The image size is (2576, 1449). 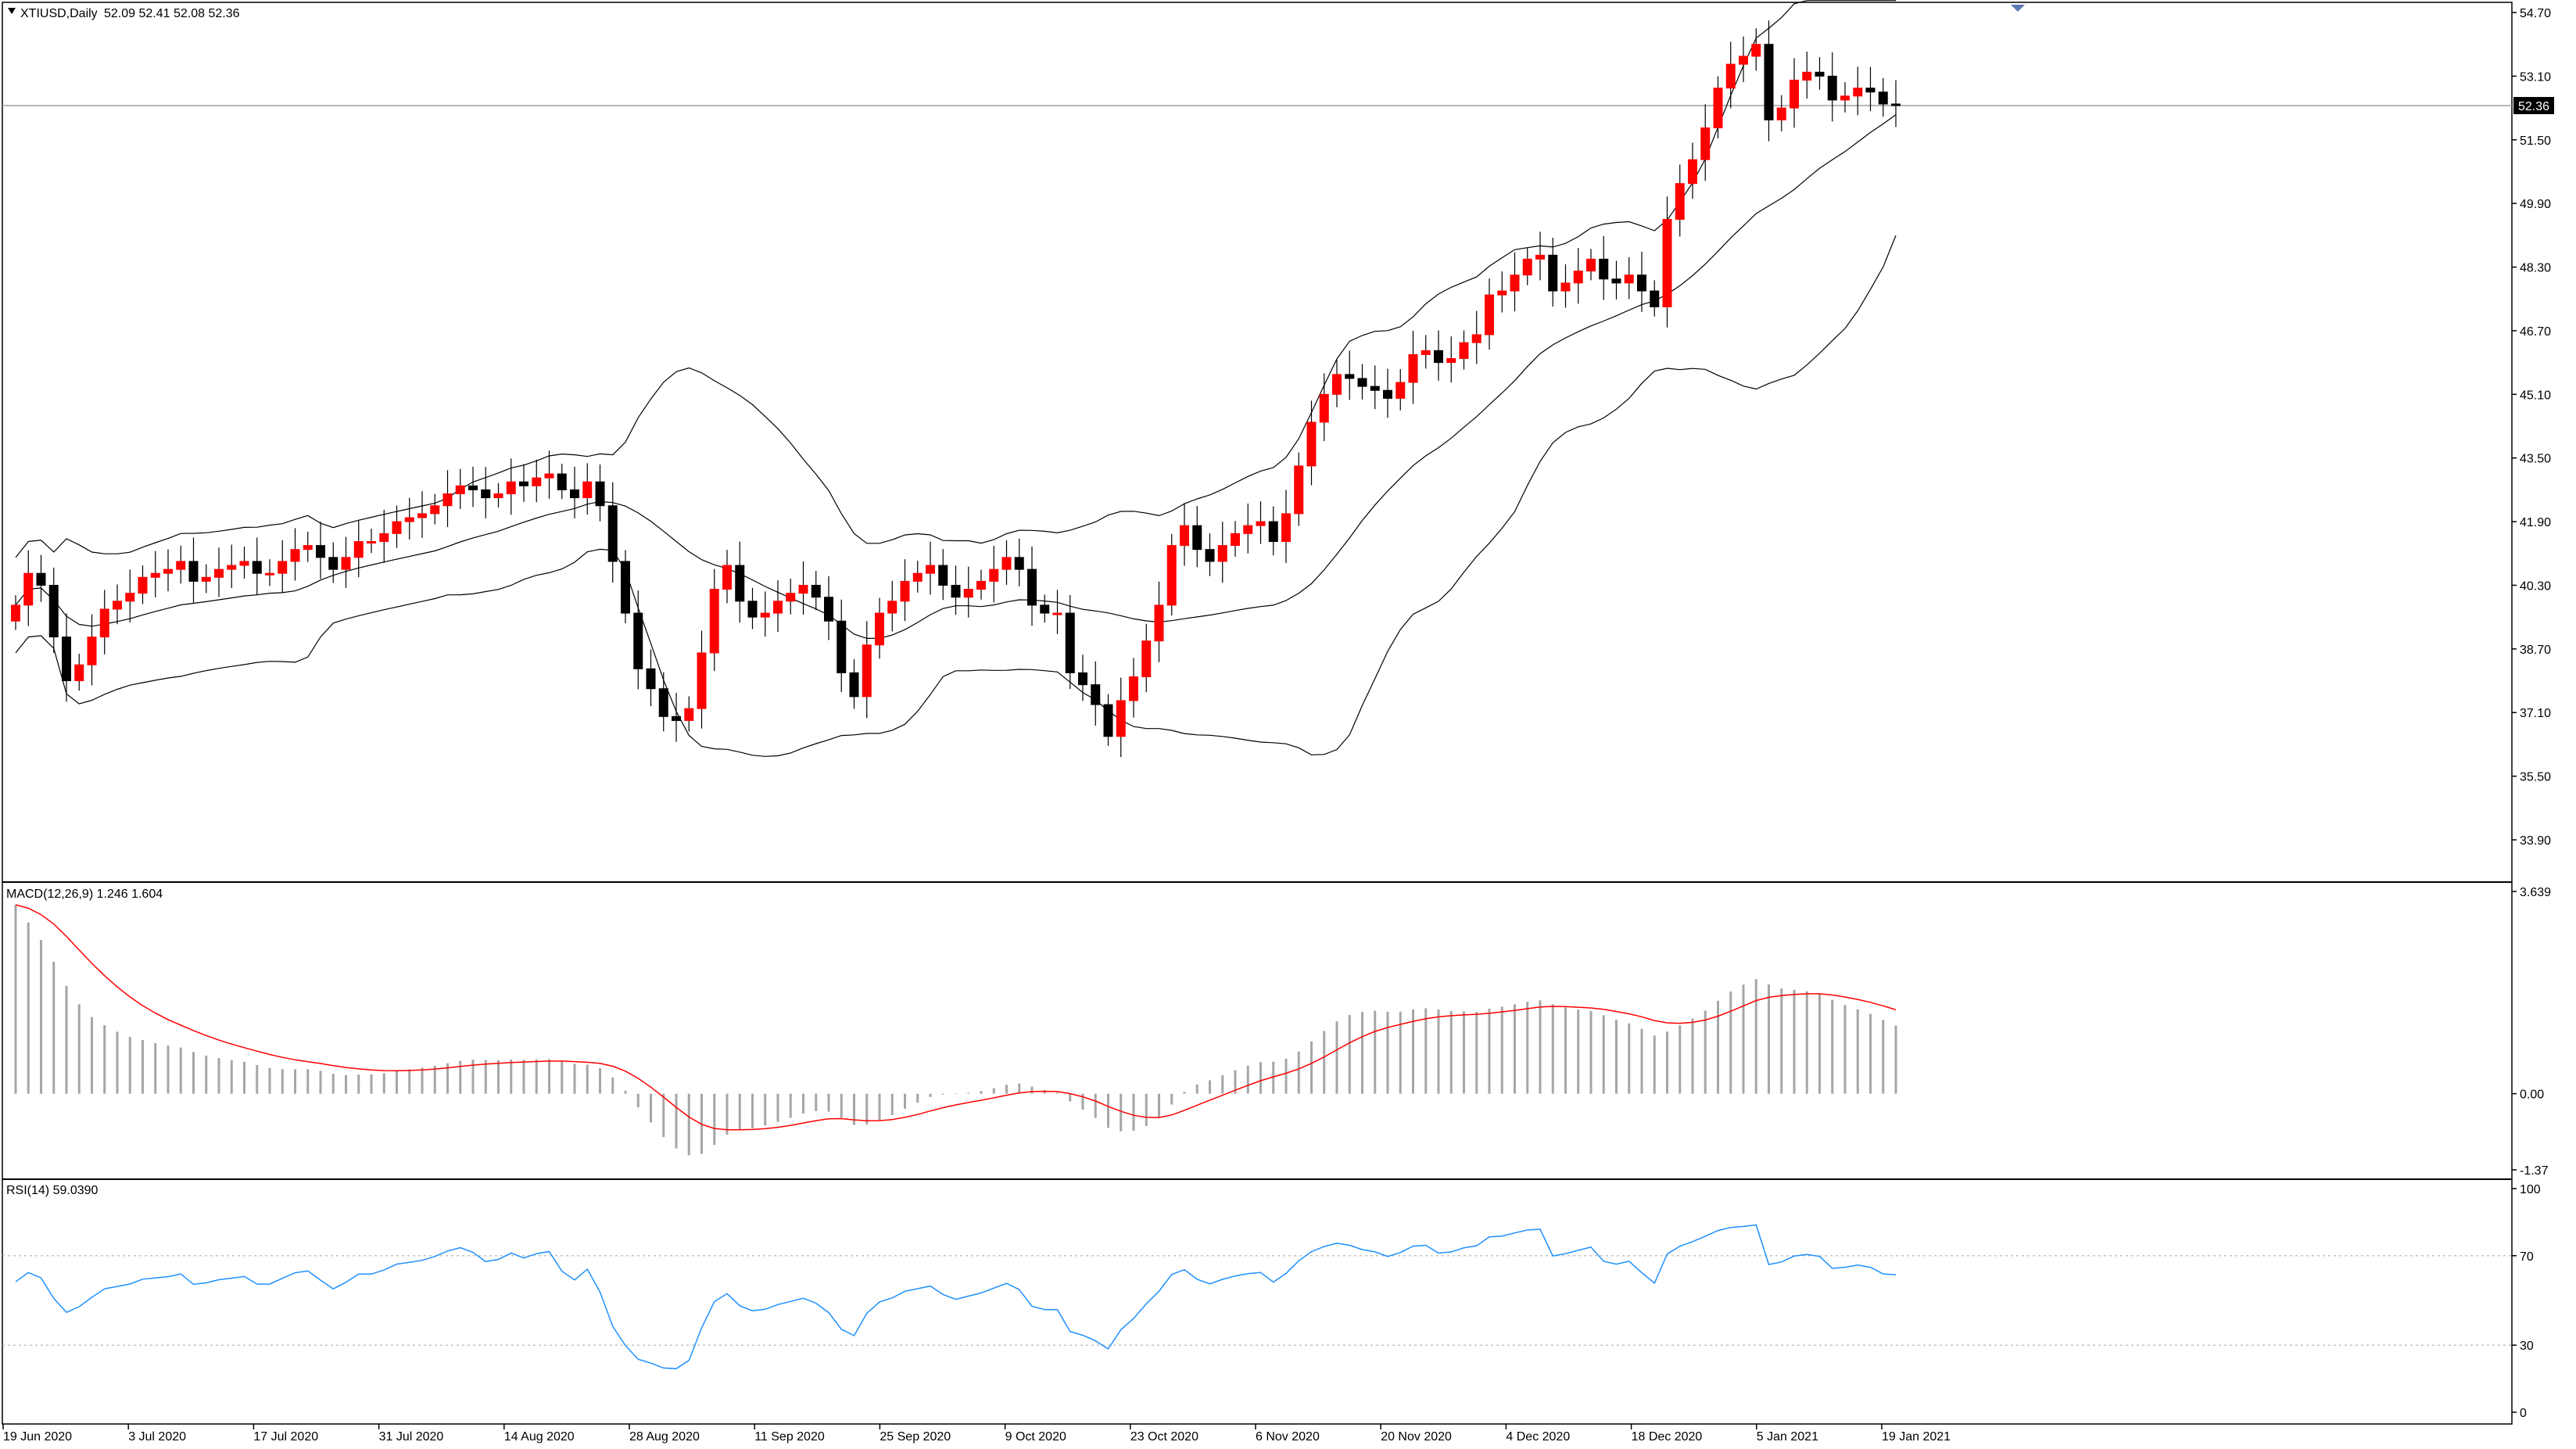 I want to click on price-tick-label: 38.70, so click(x=2535, y=650).